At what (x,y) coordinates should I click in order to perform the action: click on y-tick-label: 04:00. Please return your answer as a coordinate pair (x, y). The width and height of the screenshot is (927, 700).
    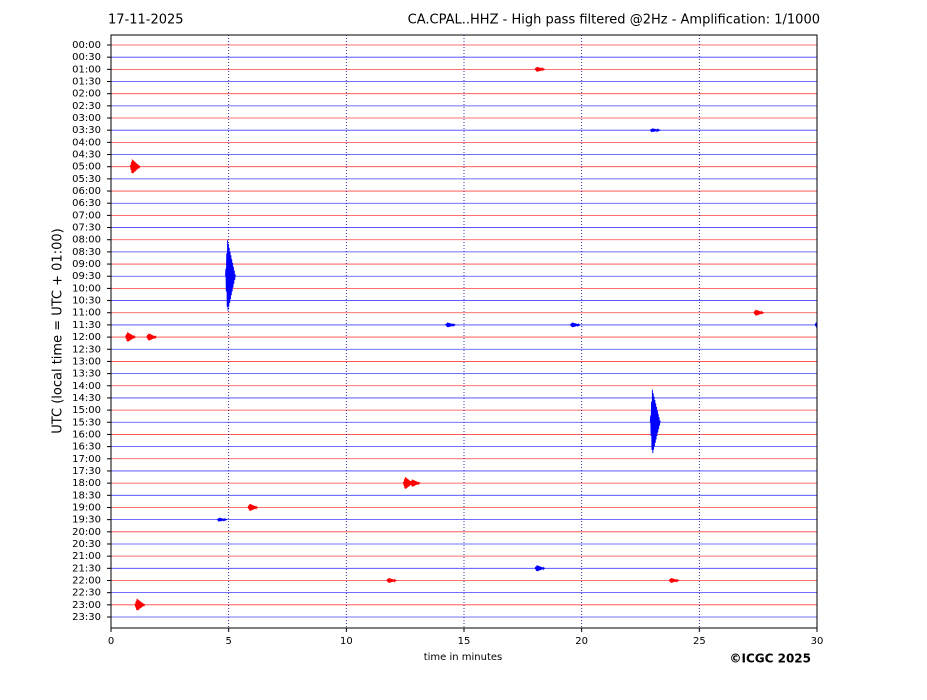
    Looking at the image, I should click on (86, 142).